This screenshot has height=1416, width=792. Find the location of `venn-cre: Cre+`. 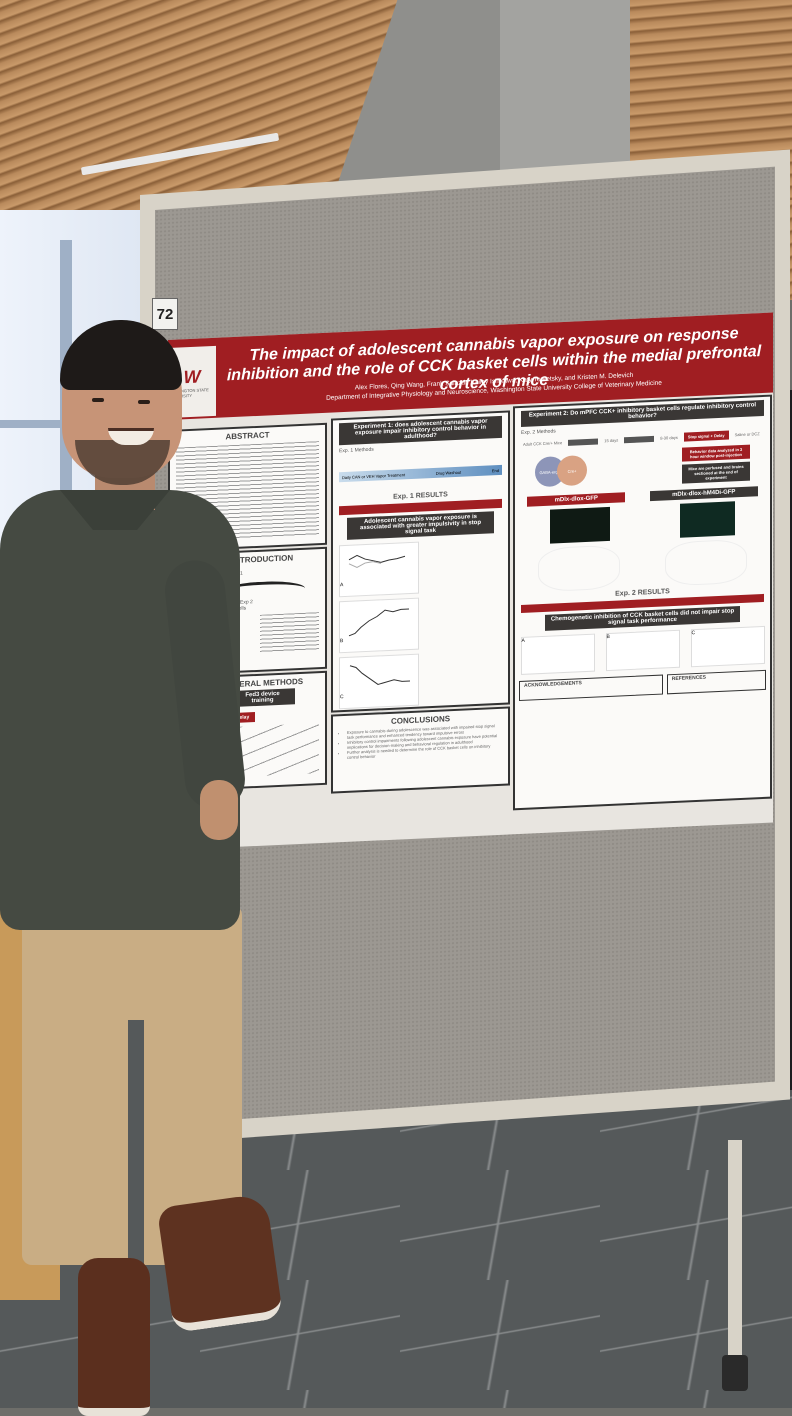

venn-cre: Cre+ is located at coordinates (572, 470).